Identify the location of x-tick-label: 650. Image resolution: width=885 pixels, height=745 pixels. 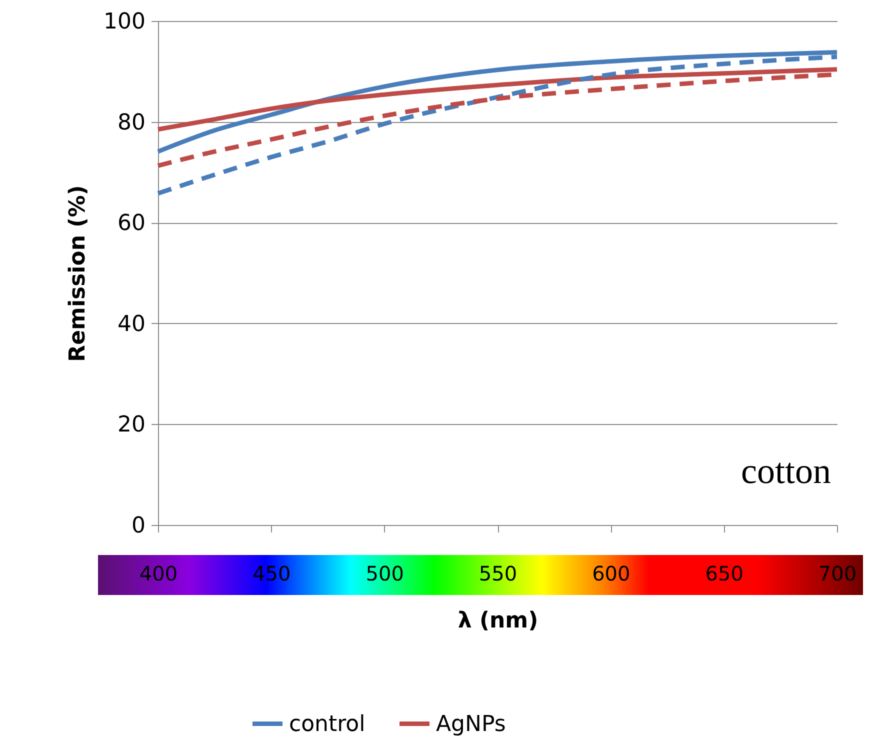
(724, 574).